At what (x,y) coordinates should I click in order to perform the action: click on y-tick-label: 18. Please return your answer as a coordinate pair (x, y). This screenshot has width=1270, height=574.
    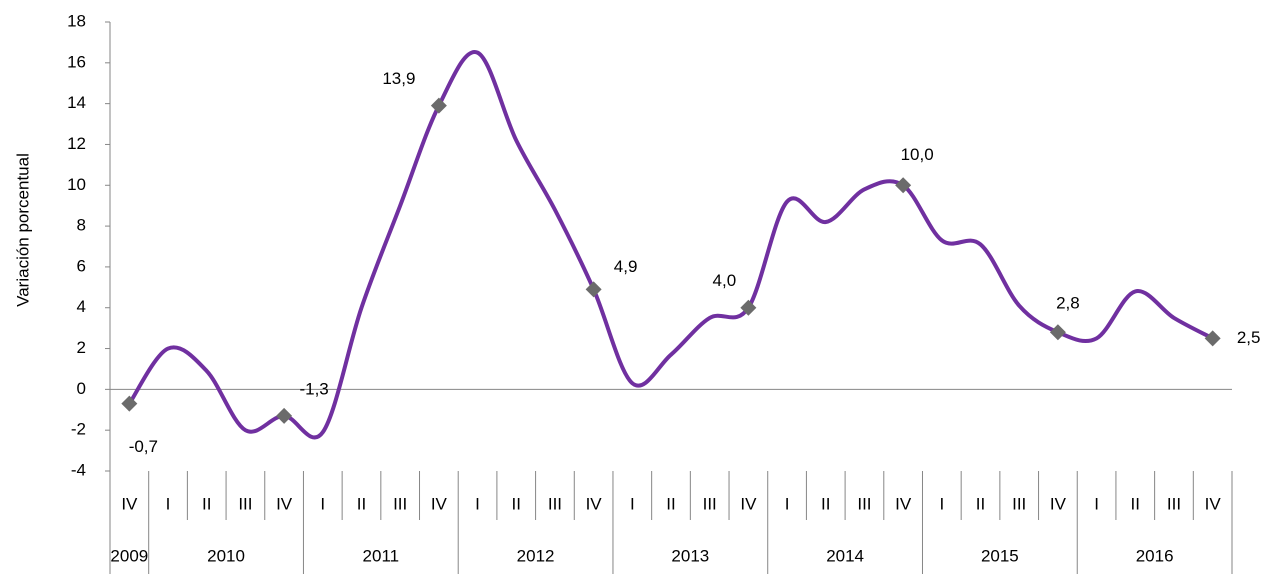
    Looking at the image, I should click on (76, 20).